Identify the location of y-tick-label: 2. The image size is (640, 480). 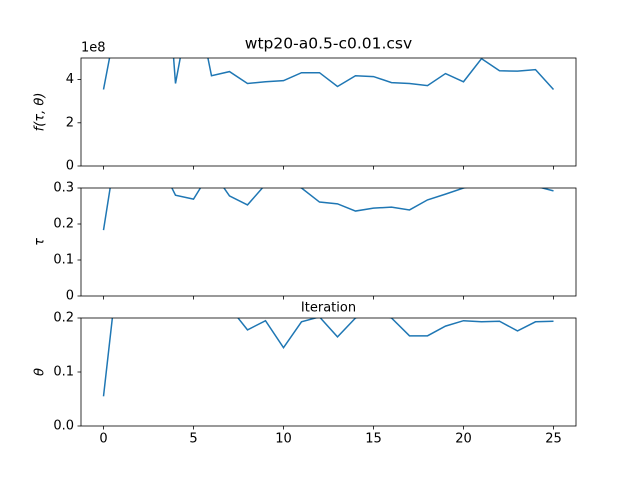
(70, 122).